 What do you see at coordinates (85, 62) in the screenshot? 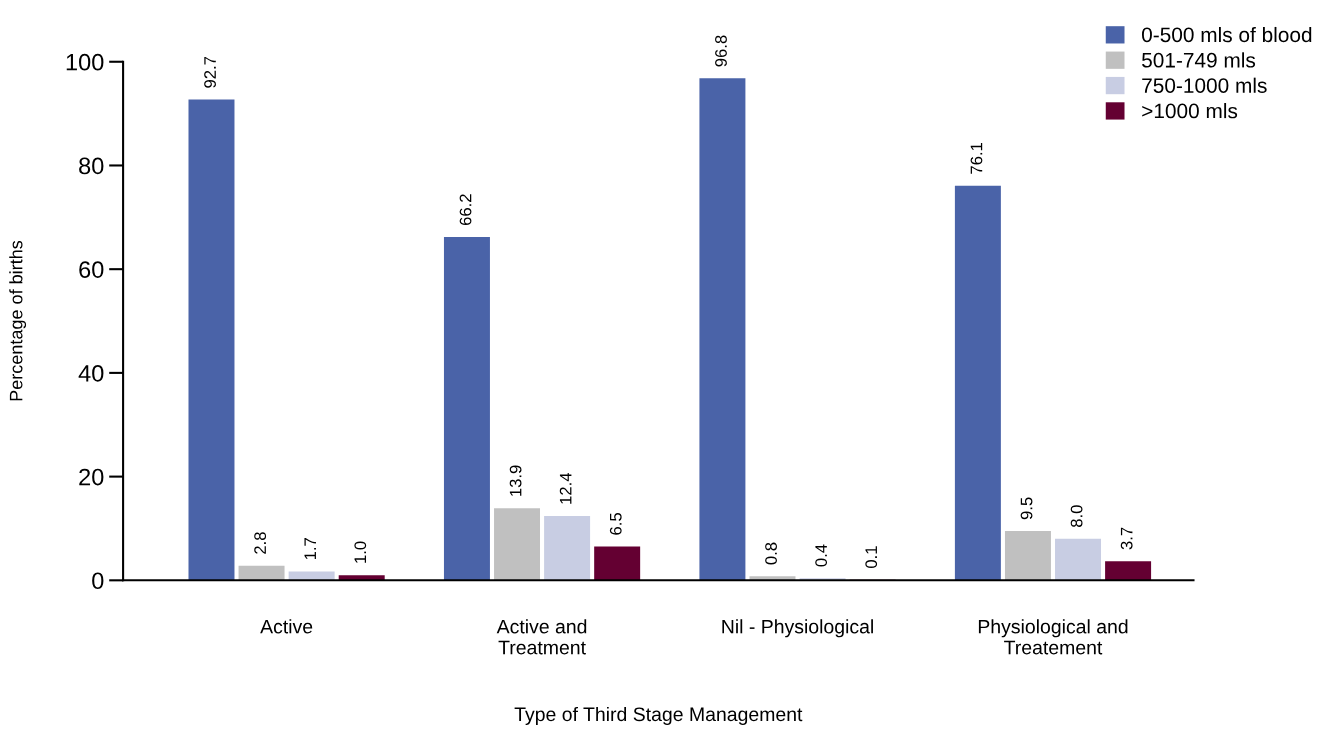
I see `y-tick-label: 100` at bounding box center [85, 62].